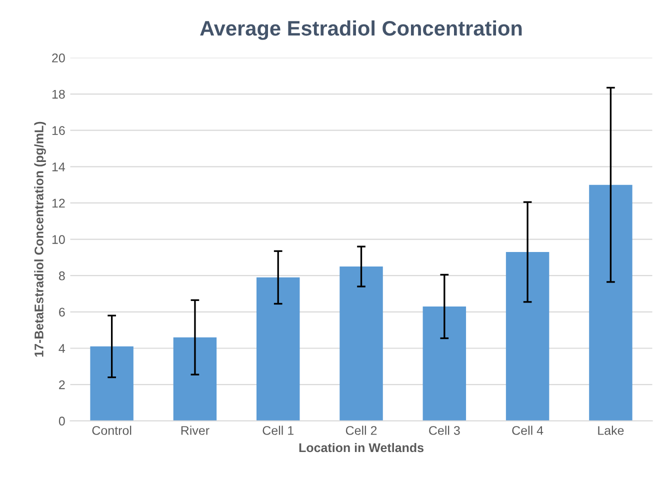 This screenshot has height=481, width=669. What do you see at coordinates (195, 430) in the screenshot?
I see `x-tick-label: River` at bounding box center [195, 430].